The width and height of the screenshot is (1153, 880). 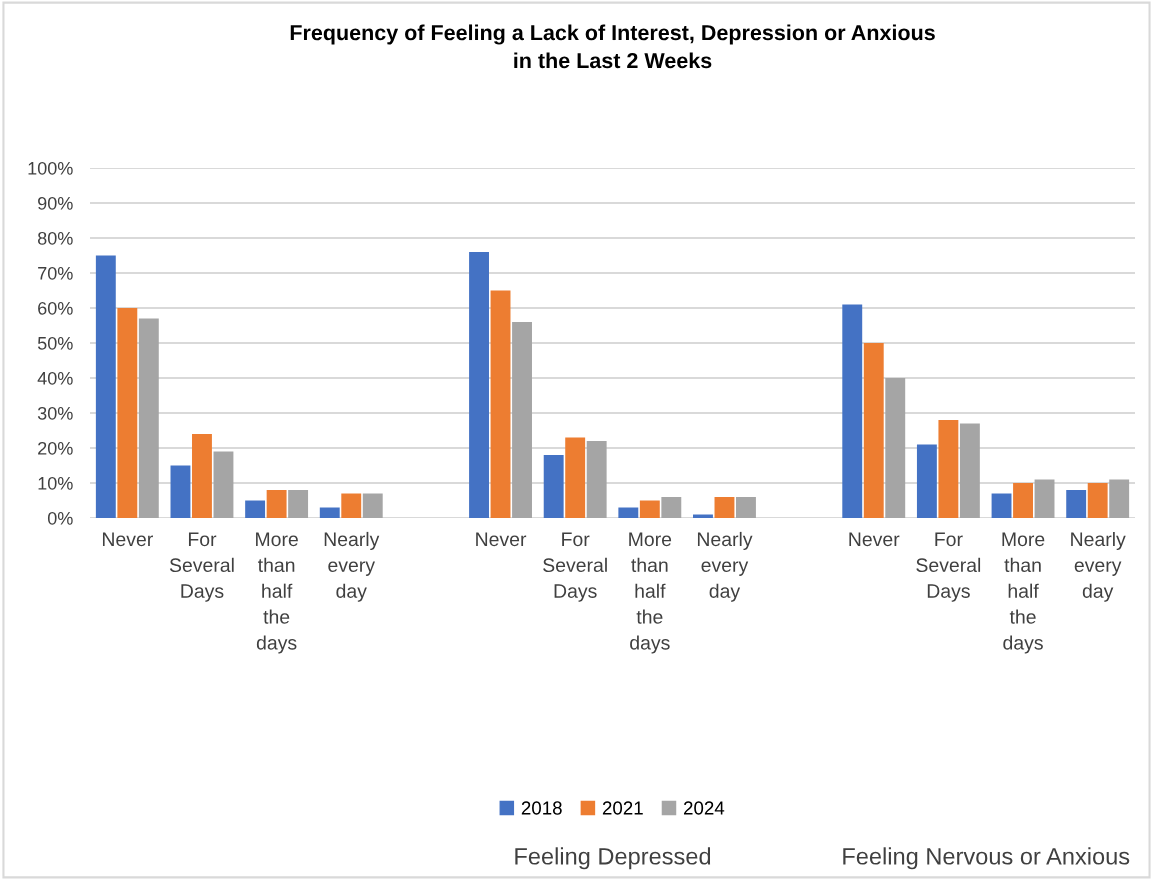 I want to click on y-tick-label: 10%, so click(x=55, y=483).